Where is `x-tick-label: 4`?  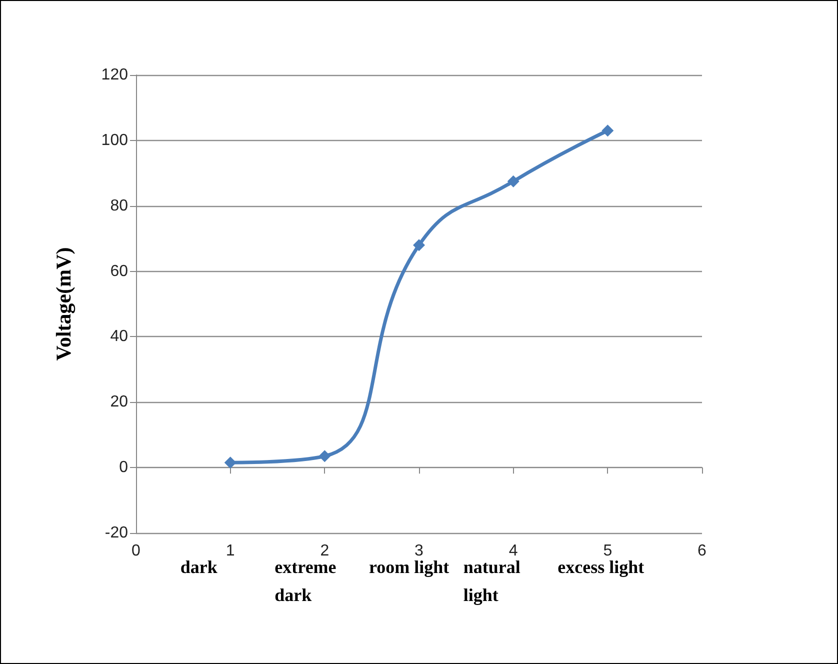 x-tick-label: 4 is located at coordinates (513, 551).